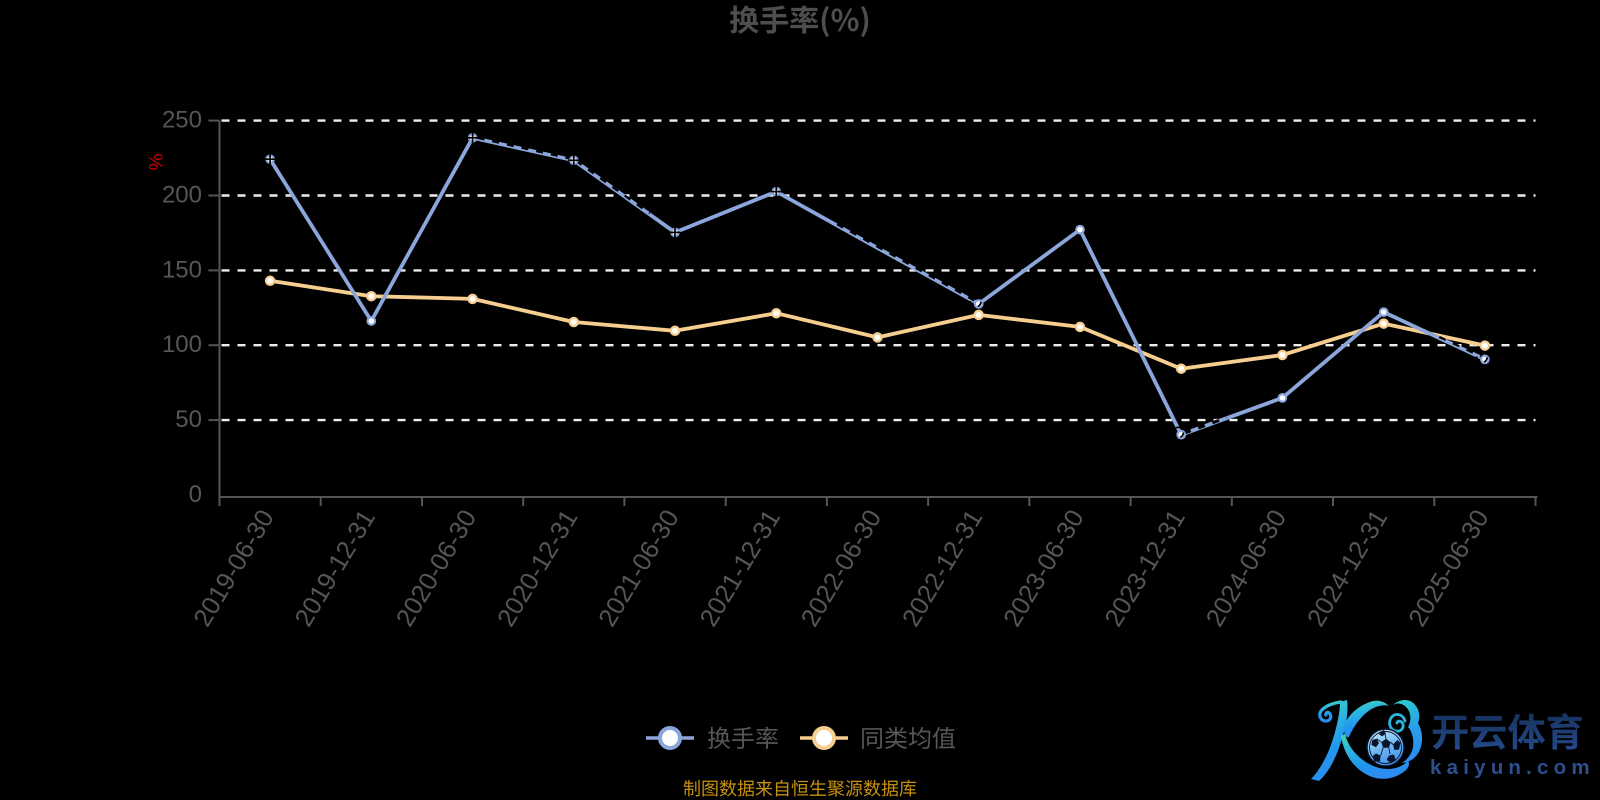  Describe the element at coordinates (182, 344) in the screenshot. I see `svg-text: 100` at that location.